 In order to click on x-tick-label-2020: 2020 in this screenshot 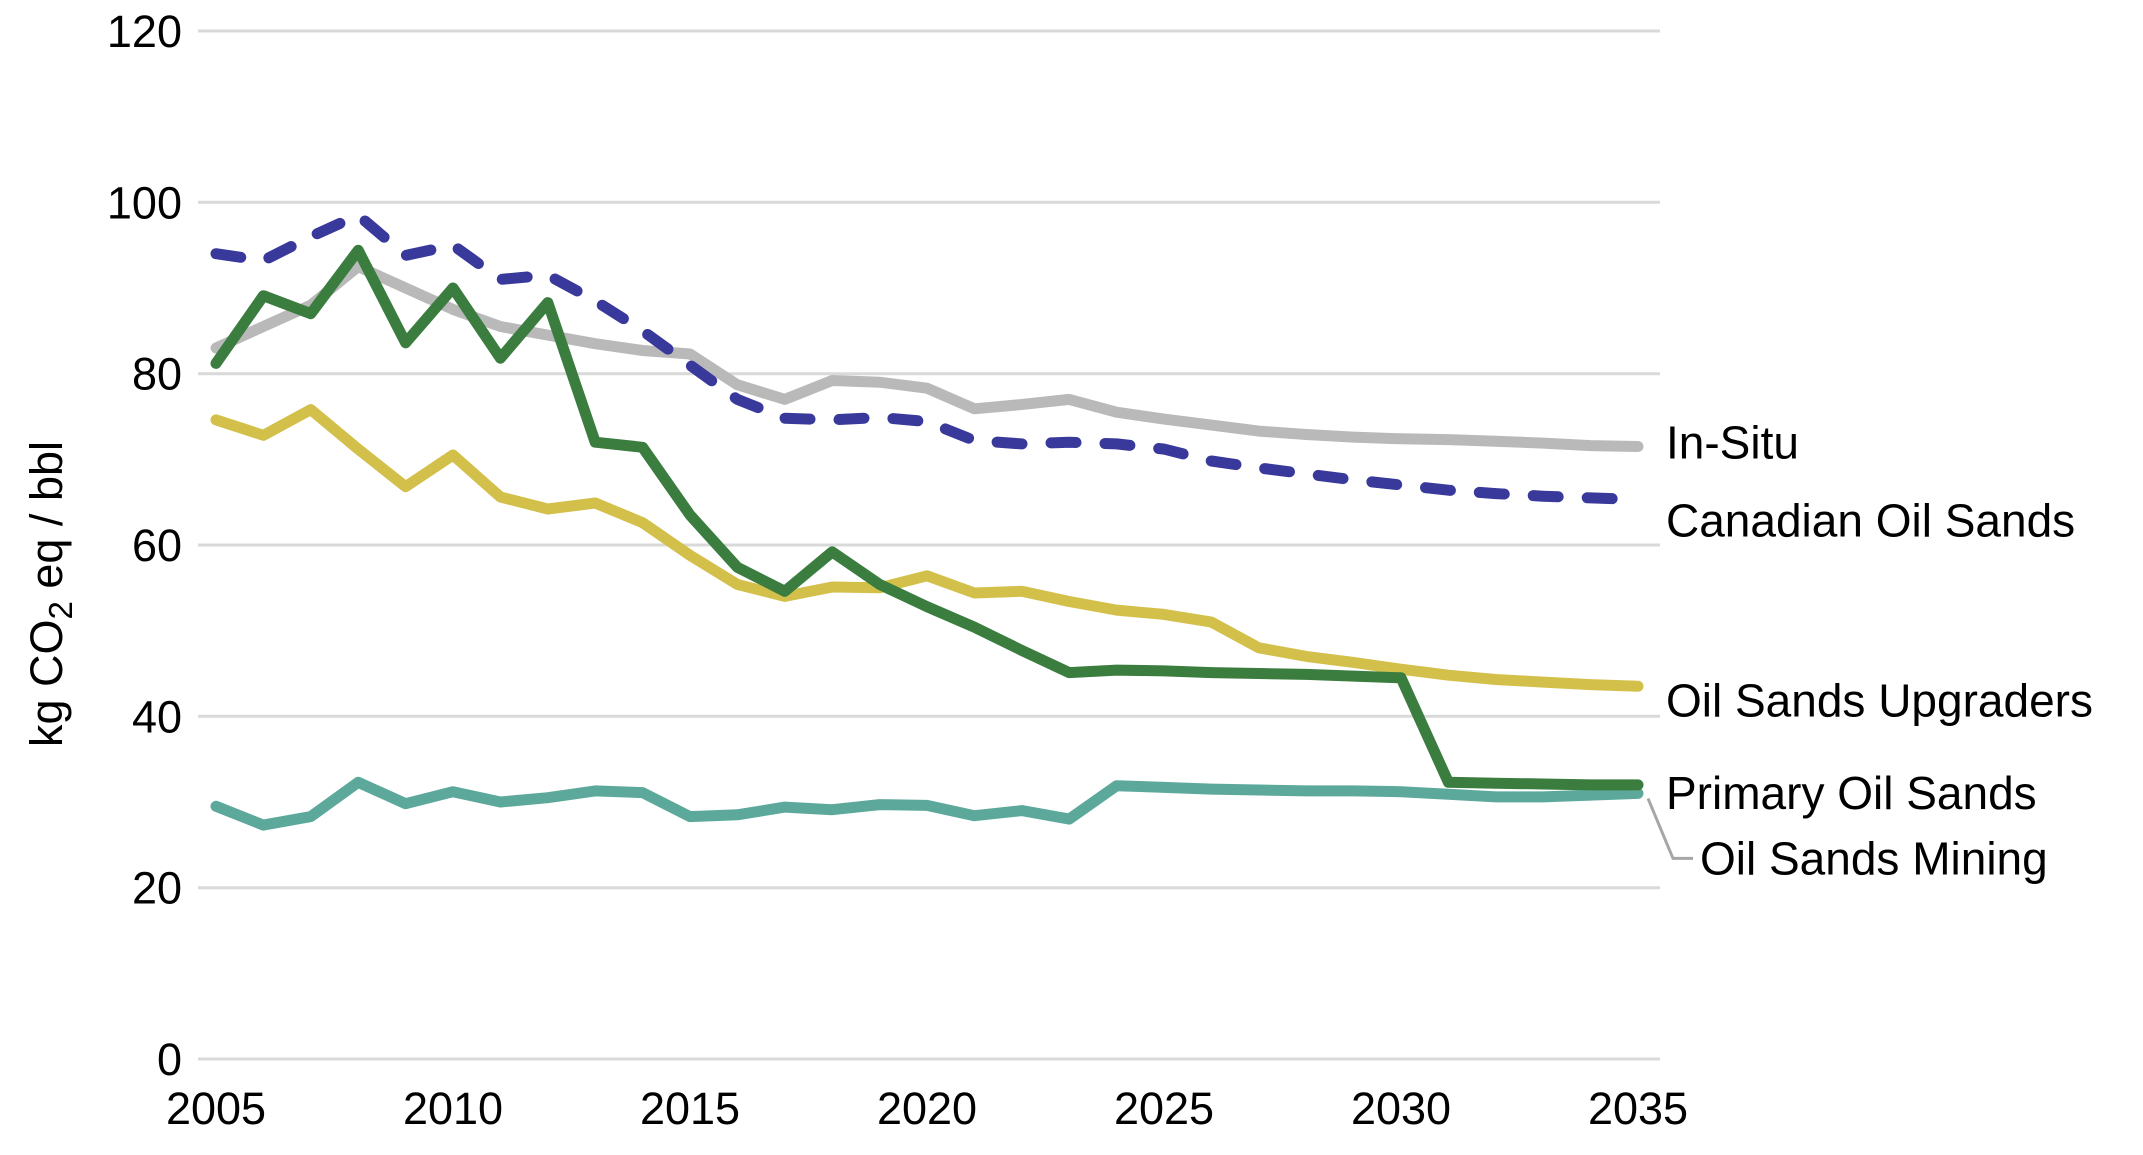, I will do `click(927, 1108)`.